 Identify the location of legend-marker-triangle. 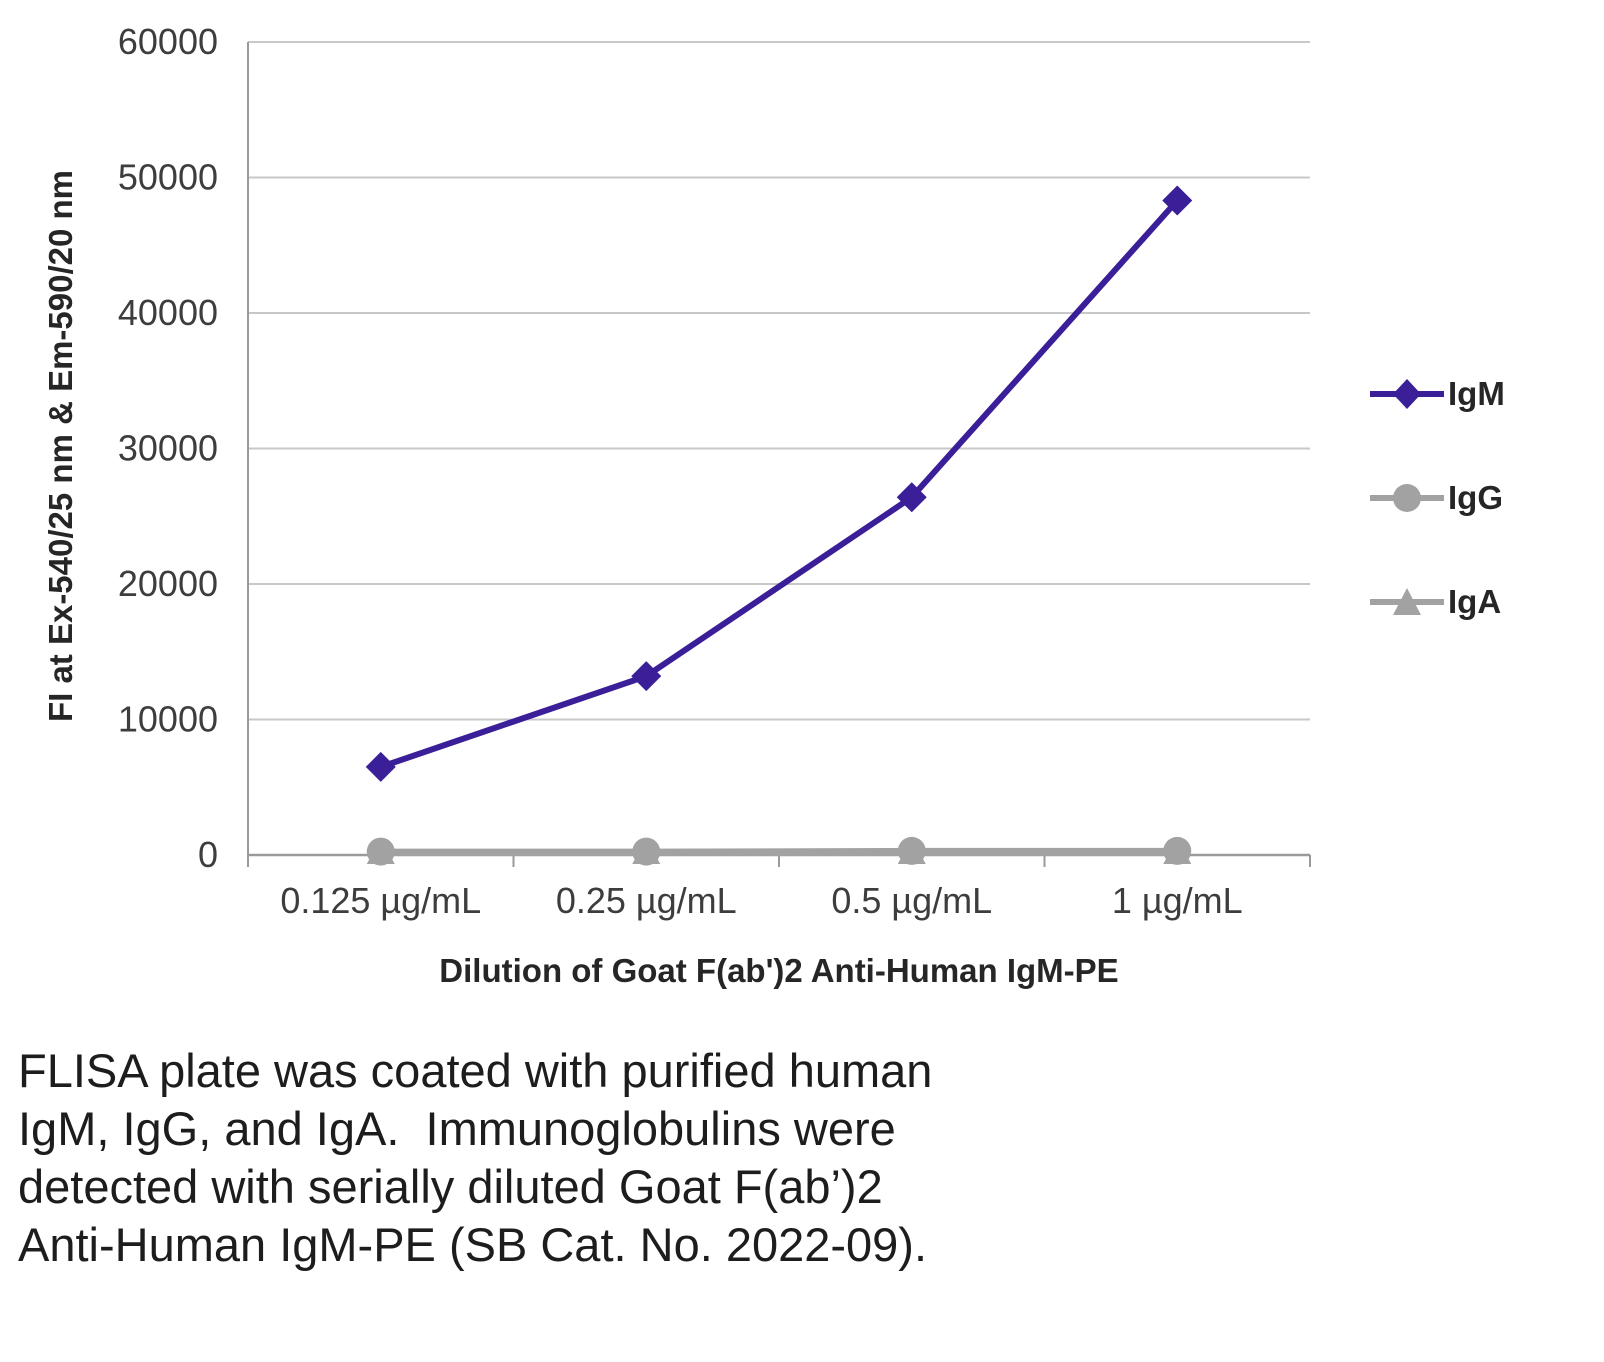
(1407, 601).